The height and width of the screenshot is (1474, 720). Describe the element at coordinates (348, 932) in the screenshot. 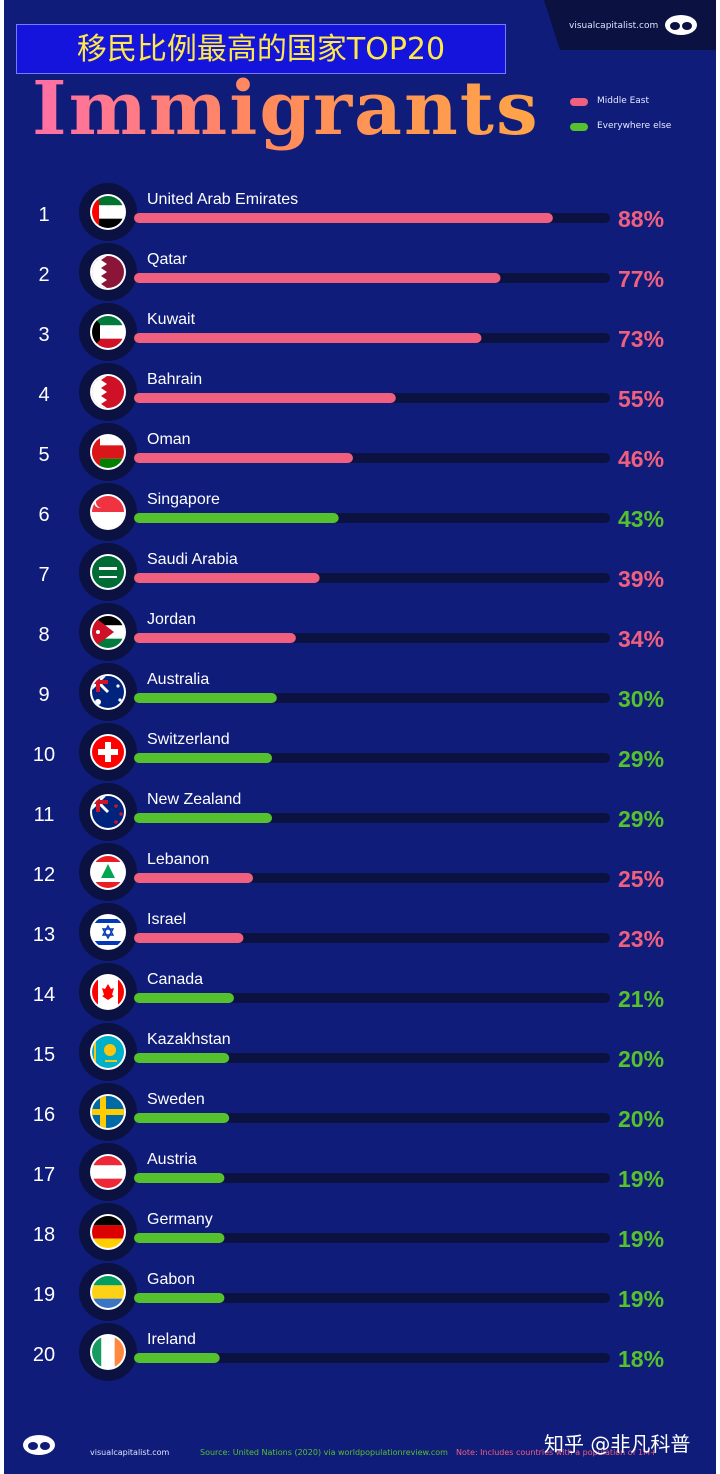

I see `chart-row: 13 Israel 23%` at that location.